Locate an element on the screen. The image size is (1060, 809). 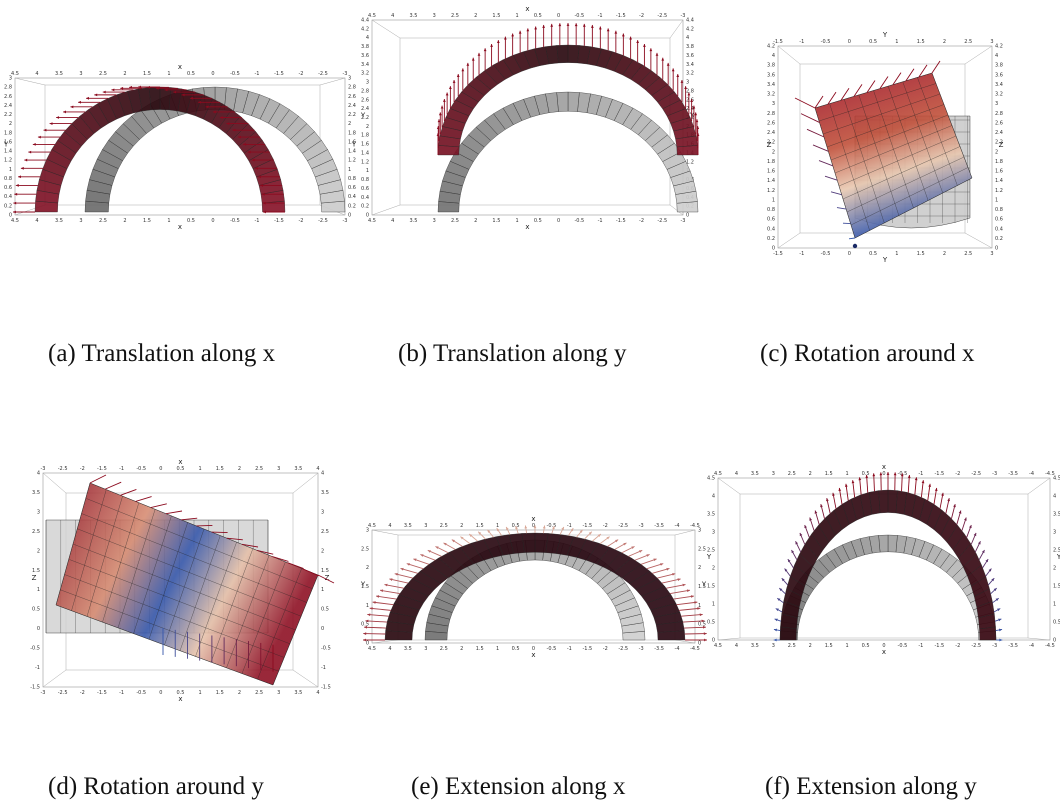
tick-label: 2.8 is located at coordinates (8, 88).